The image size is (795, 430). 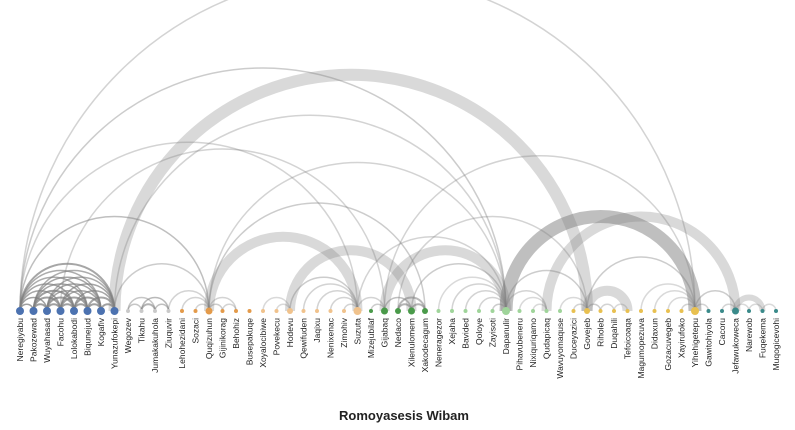 What do you see at coordinates (452, 331) in the screenshot?
I see `node-label: Xejaha` at bounding box center [452, 331].